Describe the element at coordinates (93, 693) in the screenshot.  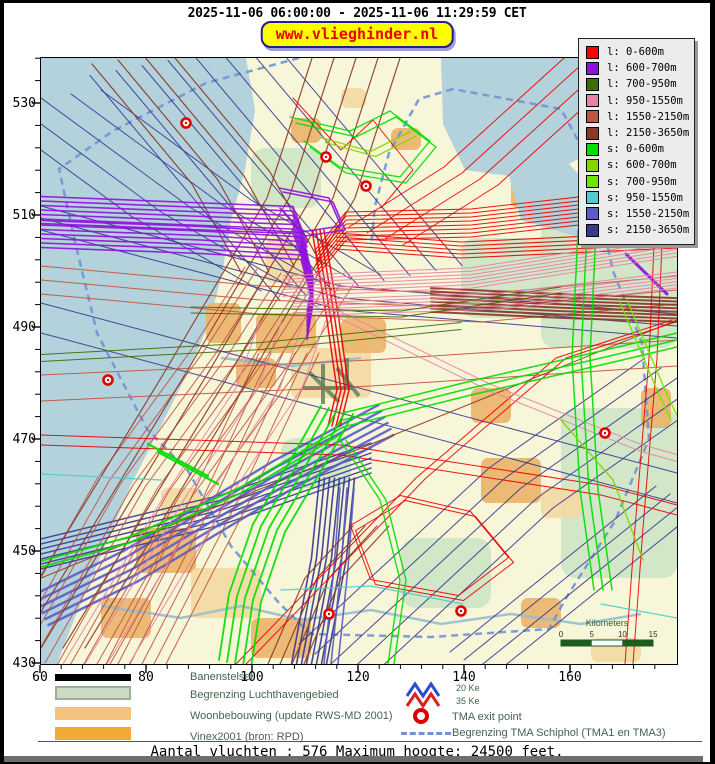
I see `feature-swatch-sage` at that location.